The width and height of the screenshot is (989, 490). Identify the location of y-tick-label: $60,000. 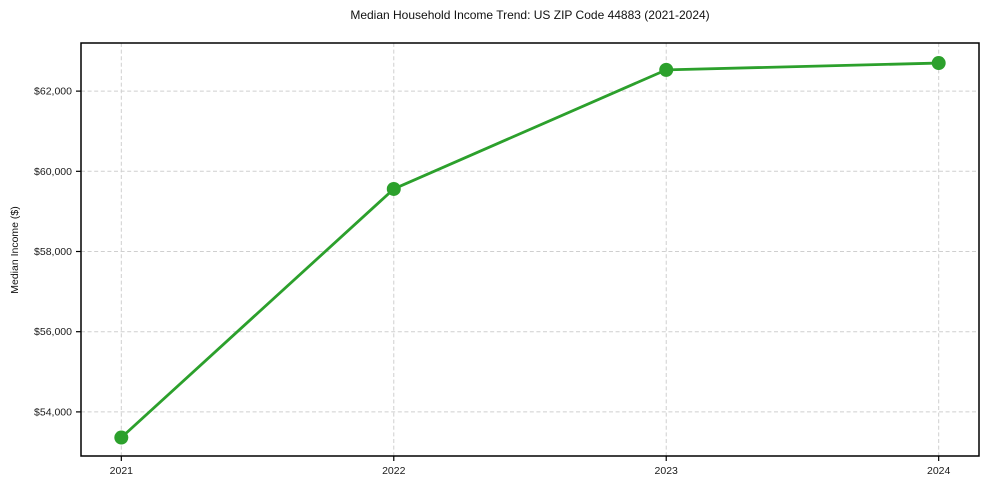
(53, 172).